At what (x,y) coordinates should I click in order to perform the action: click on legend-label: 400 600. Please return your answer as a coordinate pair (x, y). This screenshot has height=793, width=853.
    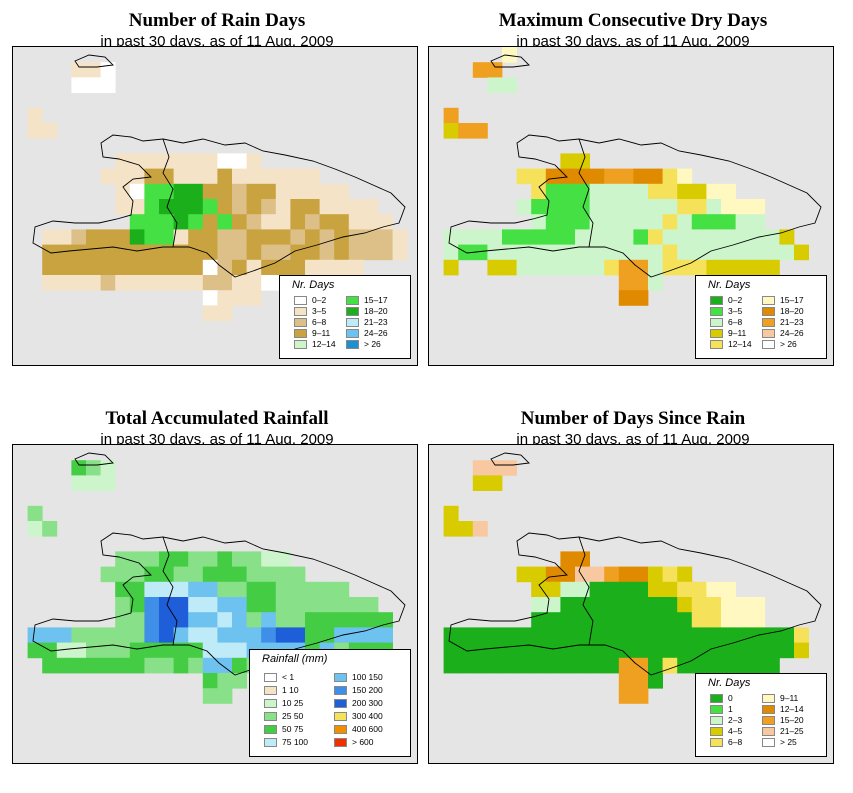
    Looking at the image, I should click on (367, 729).